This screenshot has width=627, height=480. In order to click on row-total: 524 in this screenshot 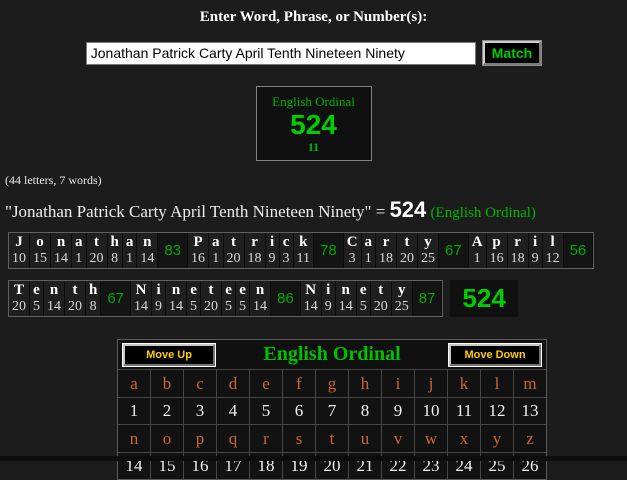, I will do `click(484, 298)`.